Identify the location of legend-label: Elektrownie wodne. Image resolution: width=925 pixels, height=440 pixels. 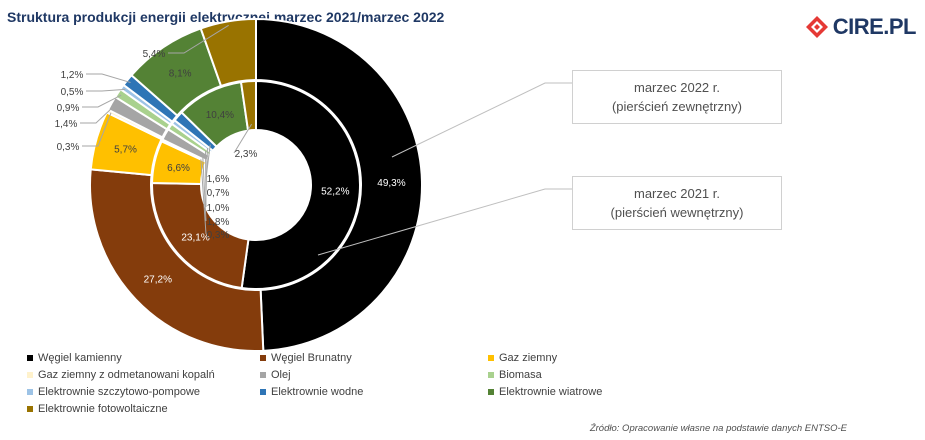
(317, 392).